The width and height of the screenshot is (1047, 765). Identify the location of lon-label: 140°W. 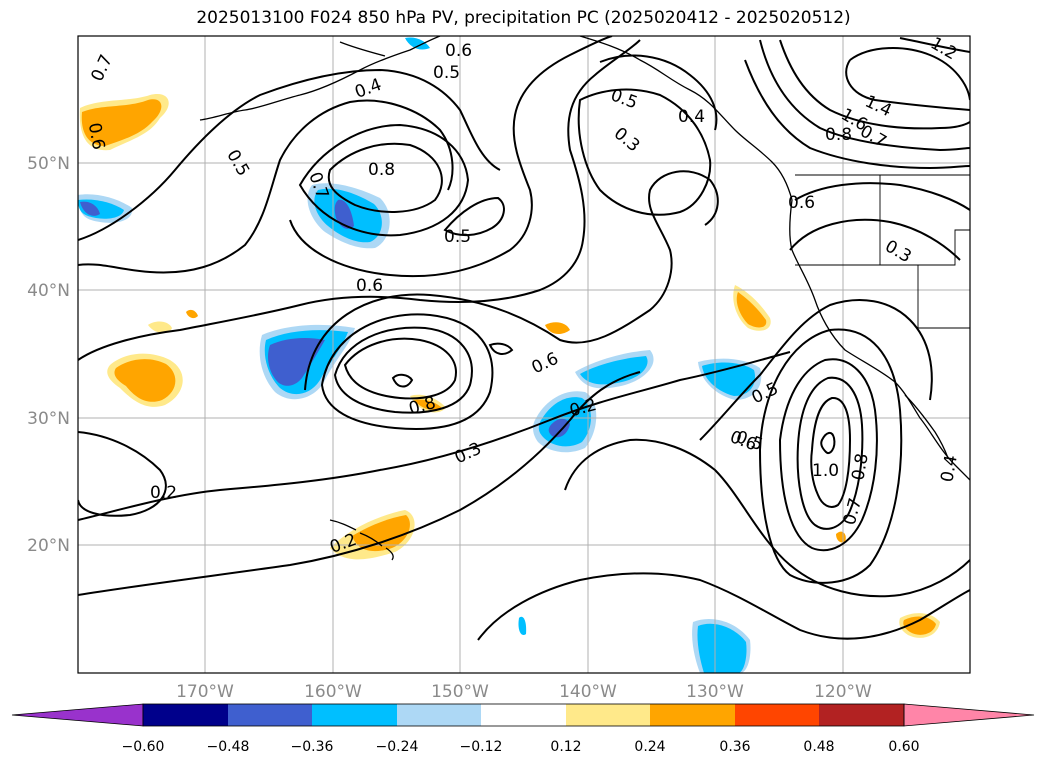
(588, 692).